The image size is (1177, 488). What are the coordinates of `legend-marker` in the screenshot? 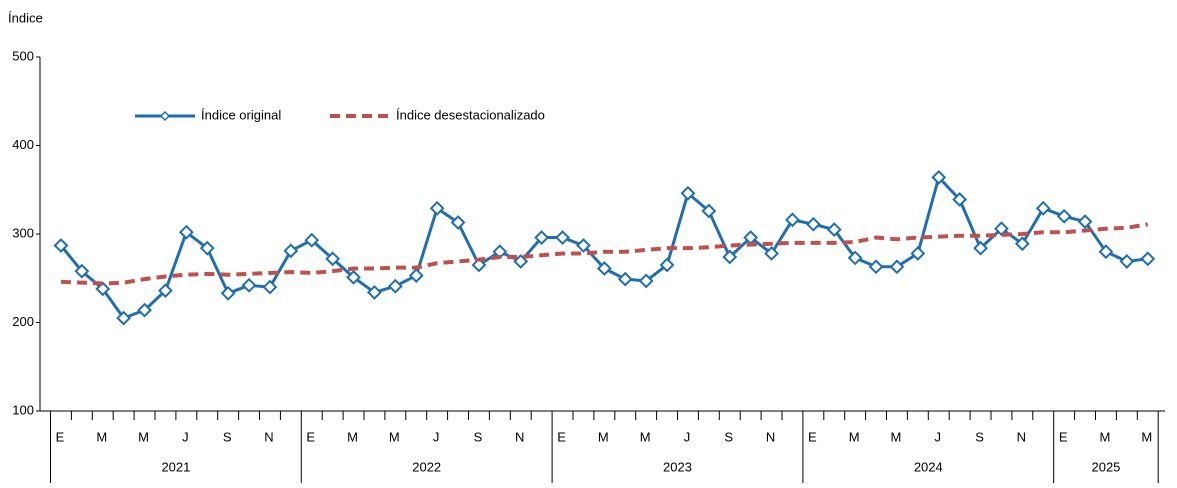 It's located at (165, 116).